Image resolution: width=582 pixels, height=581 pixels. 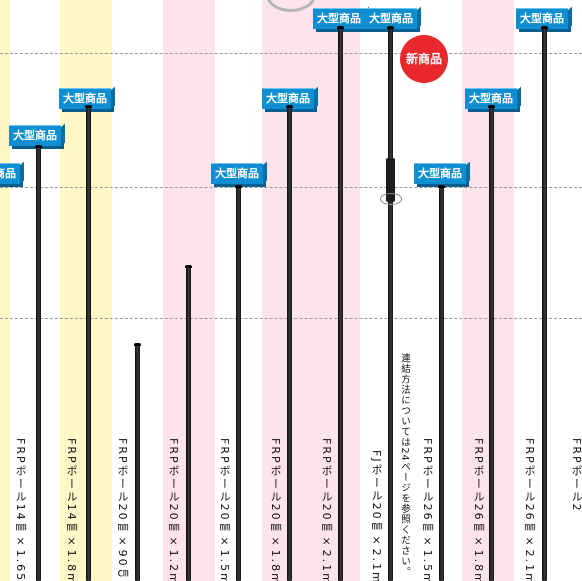 I want to click on pole-label: FRPポール20㎜×2.1m, so click(x=326, y=509).